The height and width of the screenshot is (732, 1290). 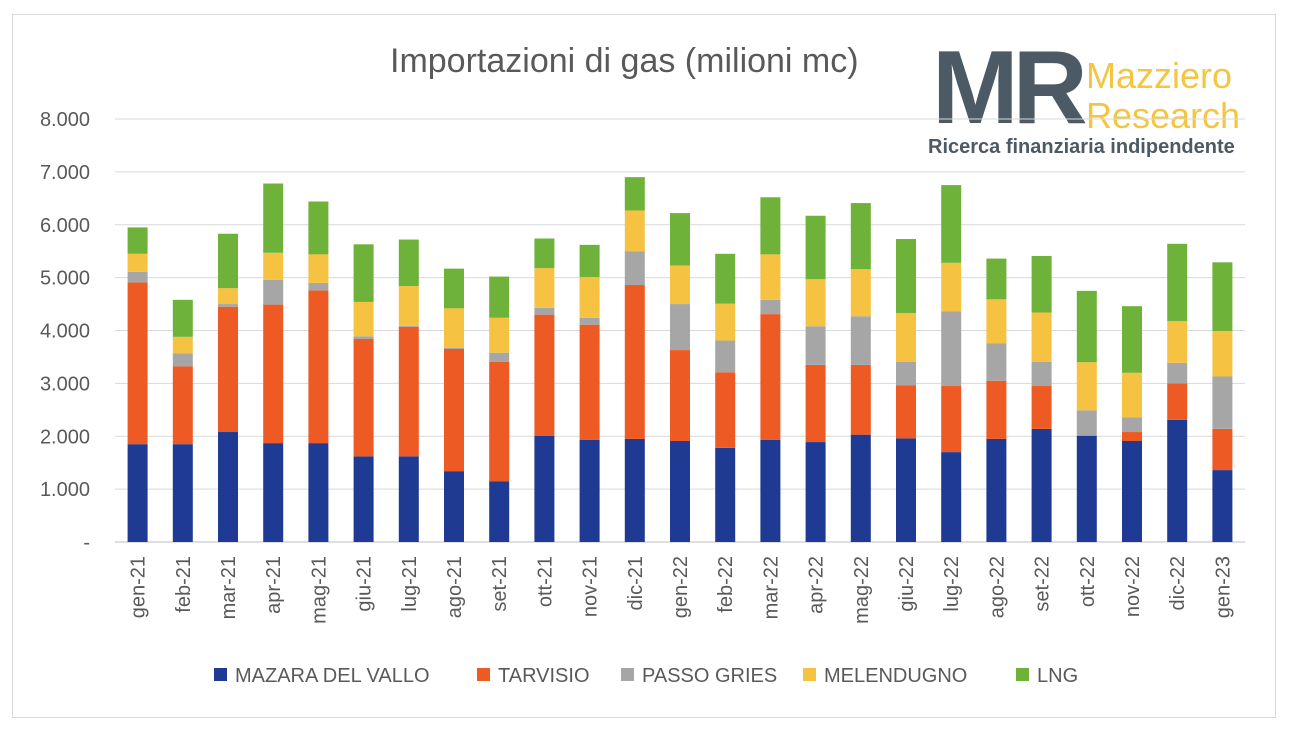 I want to click on x-tick-label: gen-21, so click(x=139, y=587).